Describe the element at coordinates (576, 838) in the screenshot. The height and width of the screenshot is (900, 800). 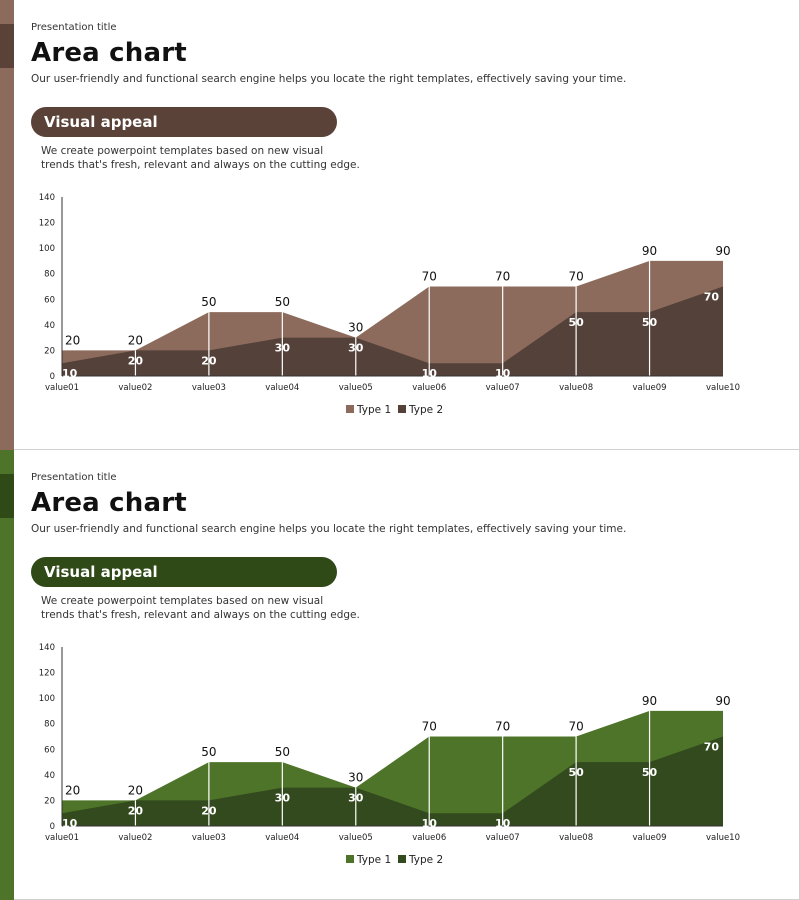
I see `x-tick-label: value08` at that location.